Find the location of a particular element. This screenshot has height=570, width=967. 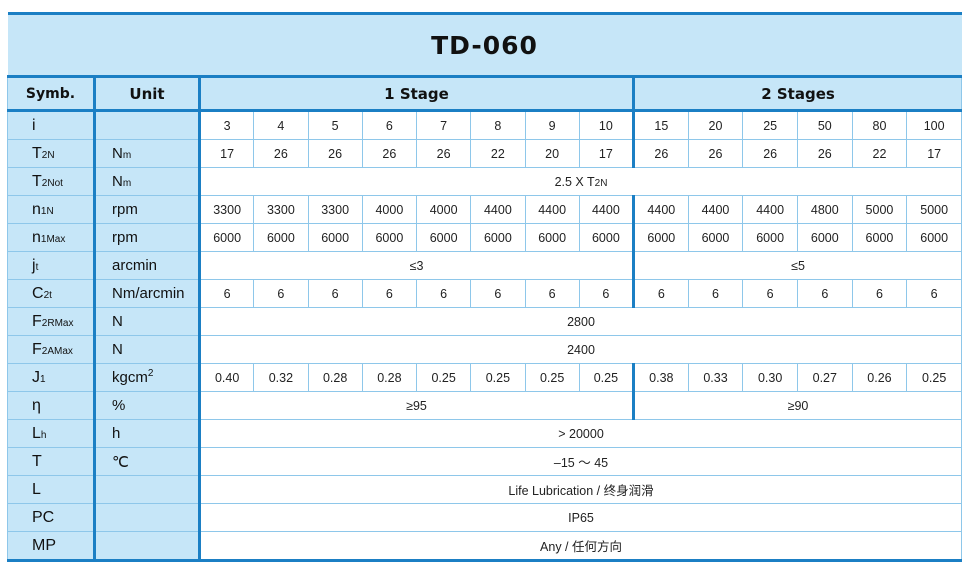

symbol-subscript: 2AMax is located at coordinates (57, 351).